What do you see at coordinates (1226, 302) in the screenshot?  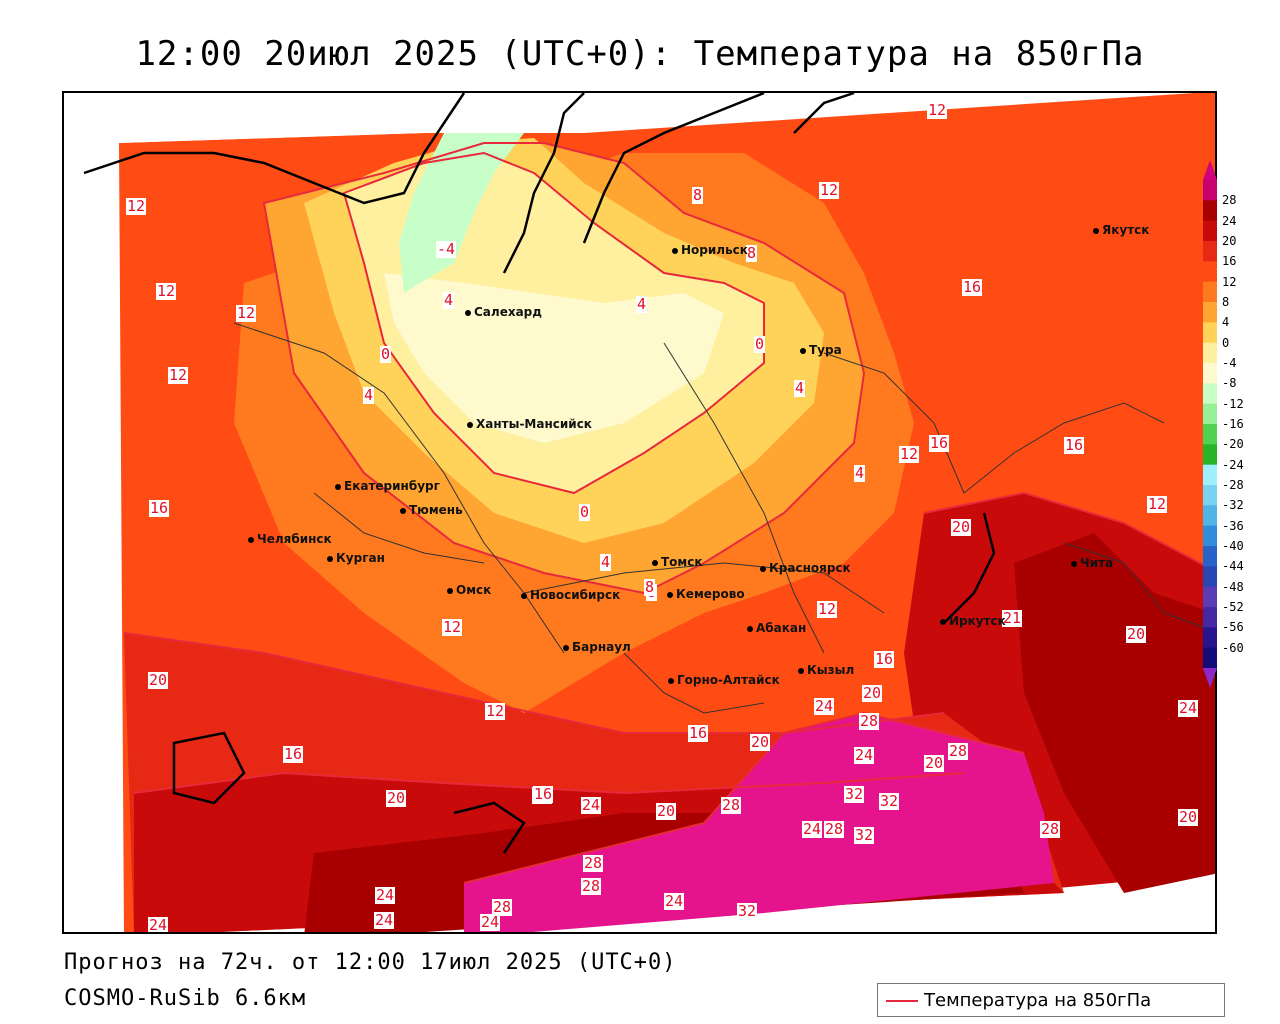 I see `colorbar-tick-label: 8` at bounding box center [1226, 302].